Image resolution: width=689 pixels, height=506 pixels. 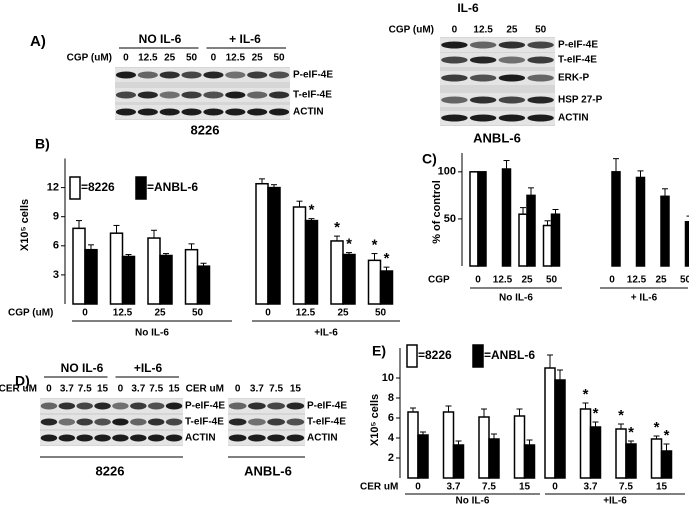 I want to click on x-tick-label: 25, so click(x=661, y=280).